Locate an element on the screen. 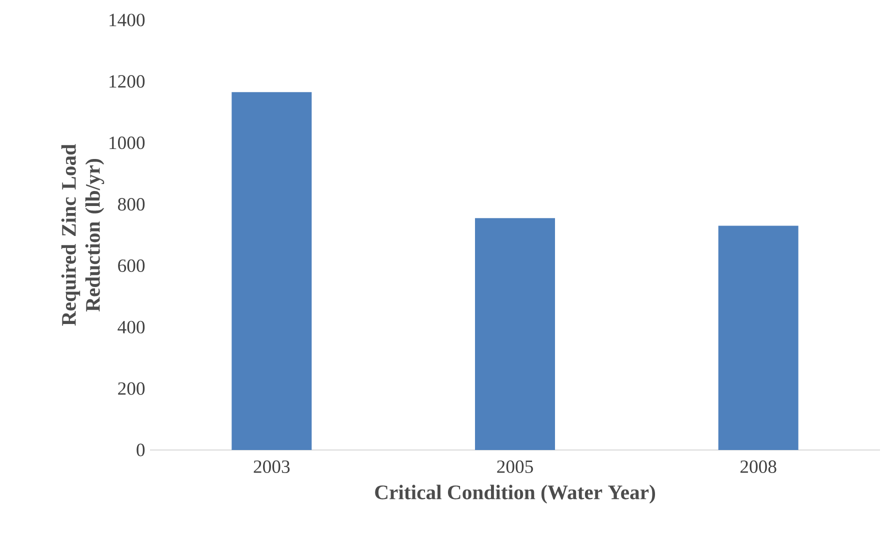 Image resolution: width=892 pixels, height=535 pixels. y-tick-label: 200 is located at coordinates (131, 388).